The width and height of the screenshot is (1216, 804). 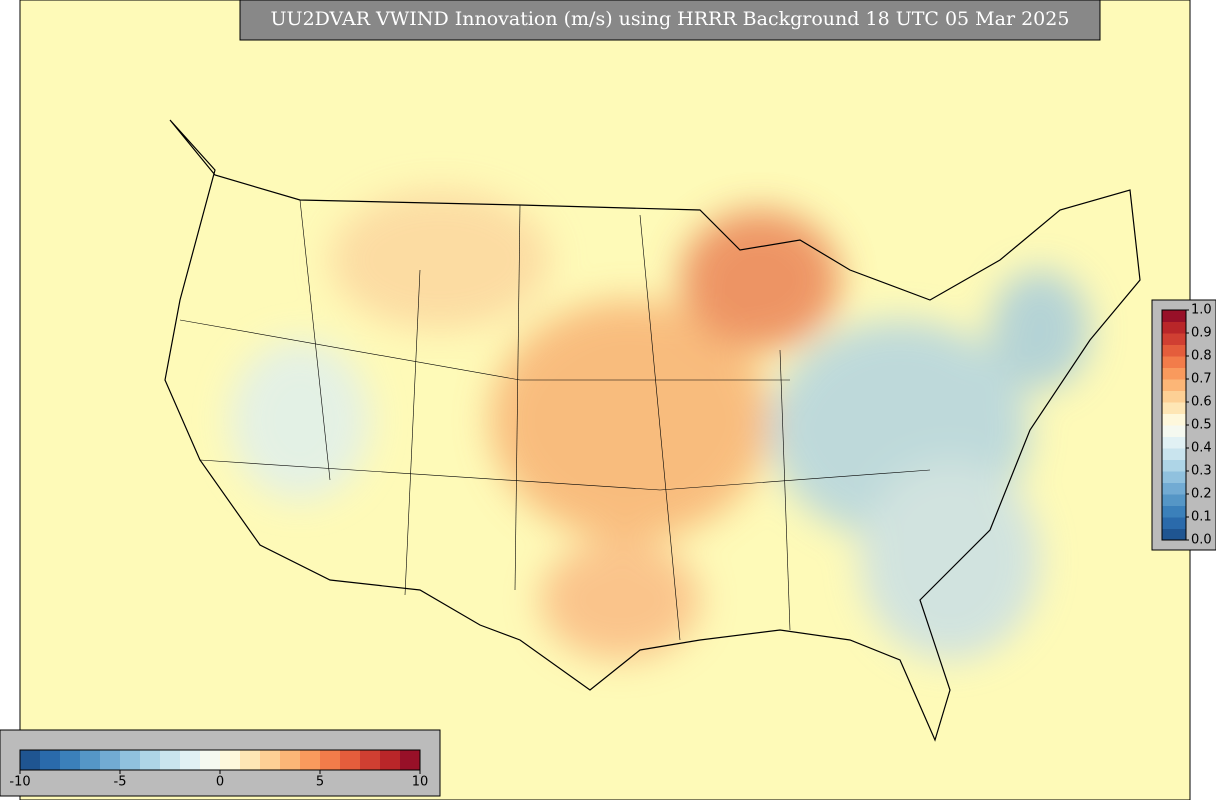 What do you see at coordinates (1201, 540) in the screenshot?
I see `colorbar-tick-label: 0.0` at bounding box center [1201, 540].